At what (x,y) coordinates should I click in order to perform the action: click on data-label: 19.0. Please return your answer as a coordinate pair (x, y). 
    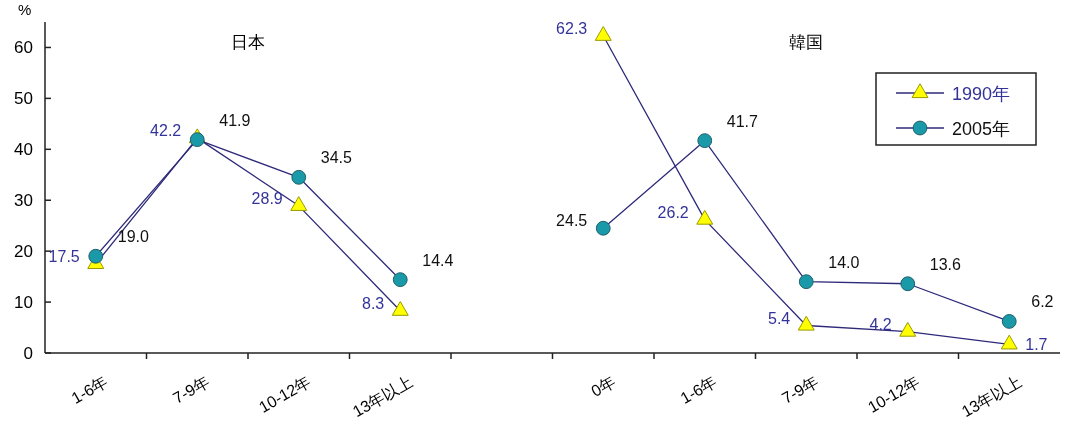
    Looking at the image, I should click on (133, 237).